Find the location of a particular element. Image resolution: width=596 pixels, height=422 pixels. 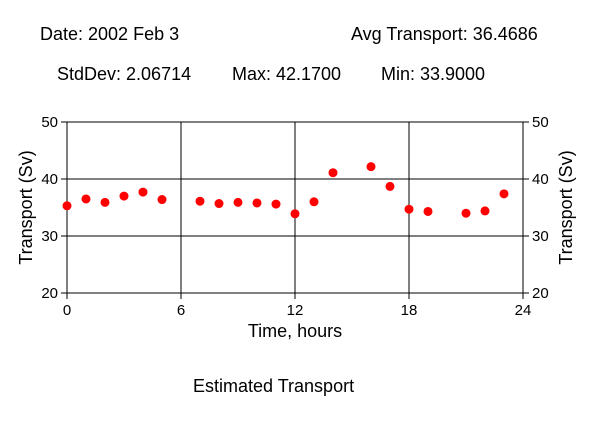

x-tick-label: 18 is located at coordinates (409, 310).